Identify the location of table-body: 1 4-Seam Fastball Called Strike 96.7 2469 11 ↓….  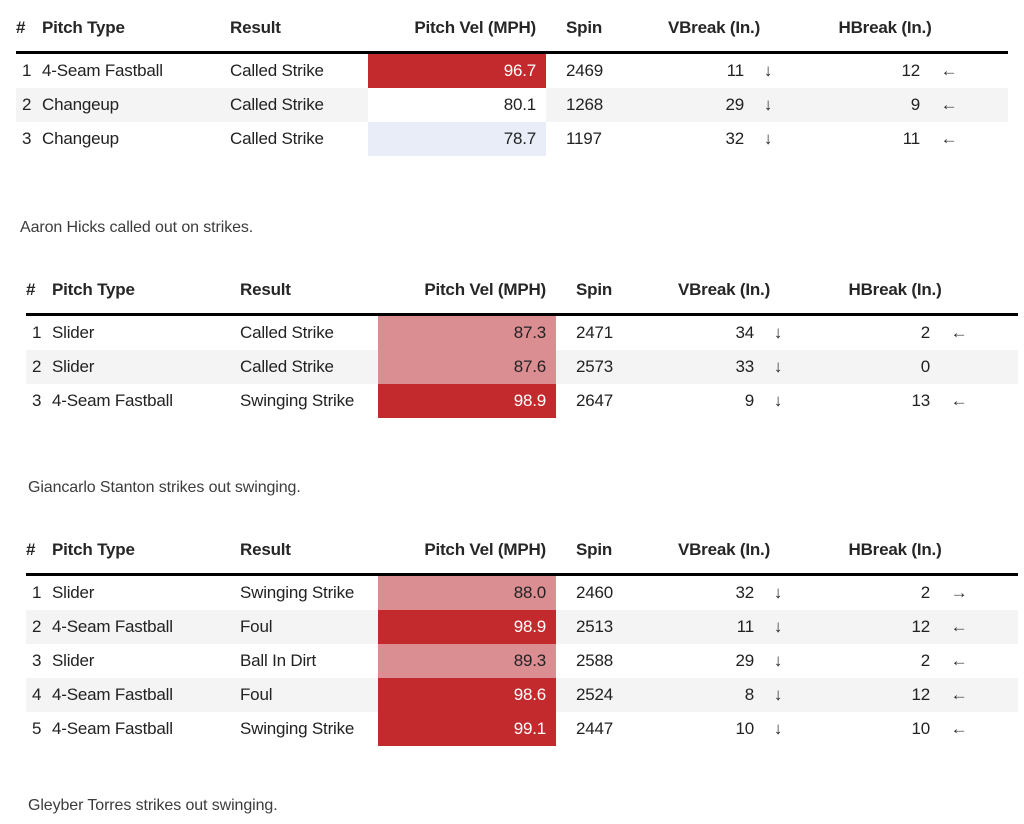
(512, 104).